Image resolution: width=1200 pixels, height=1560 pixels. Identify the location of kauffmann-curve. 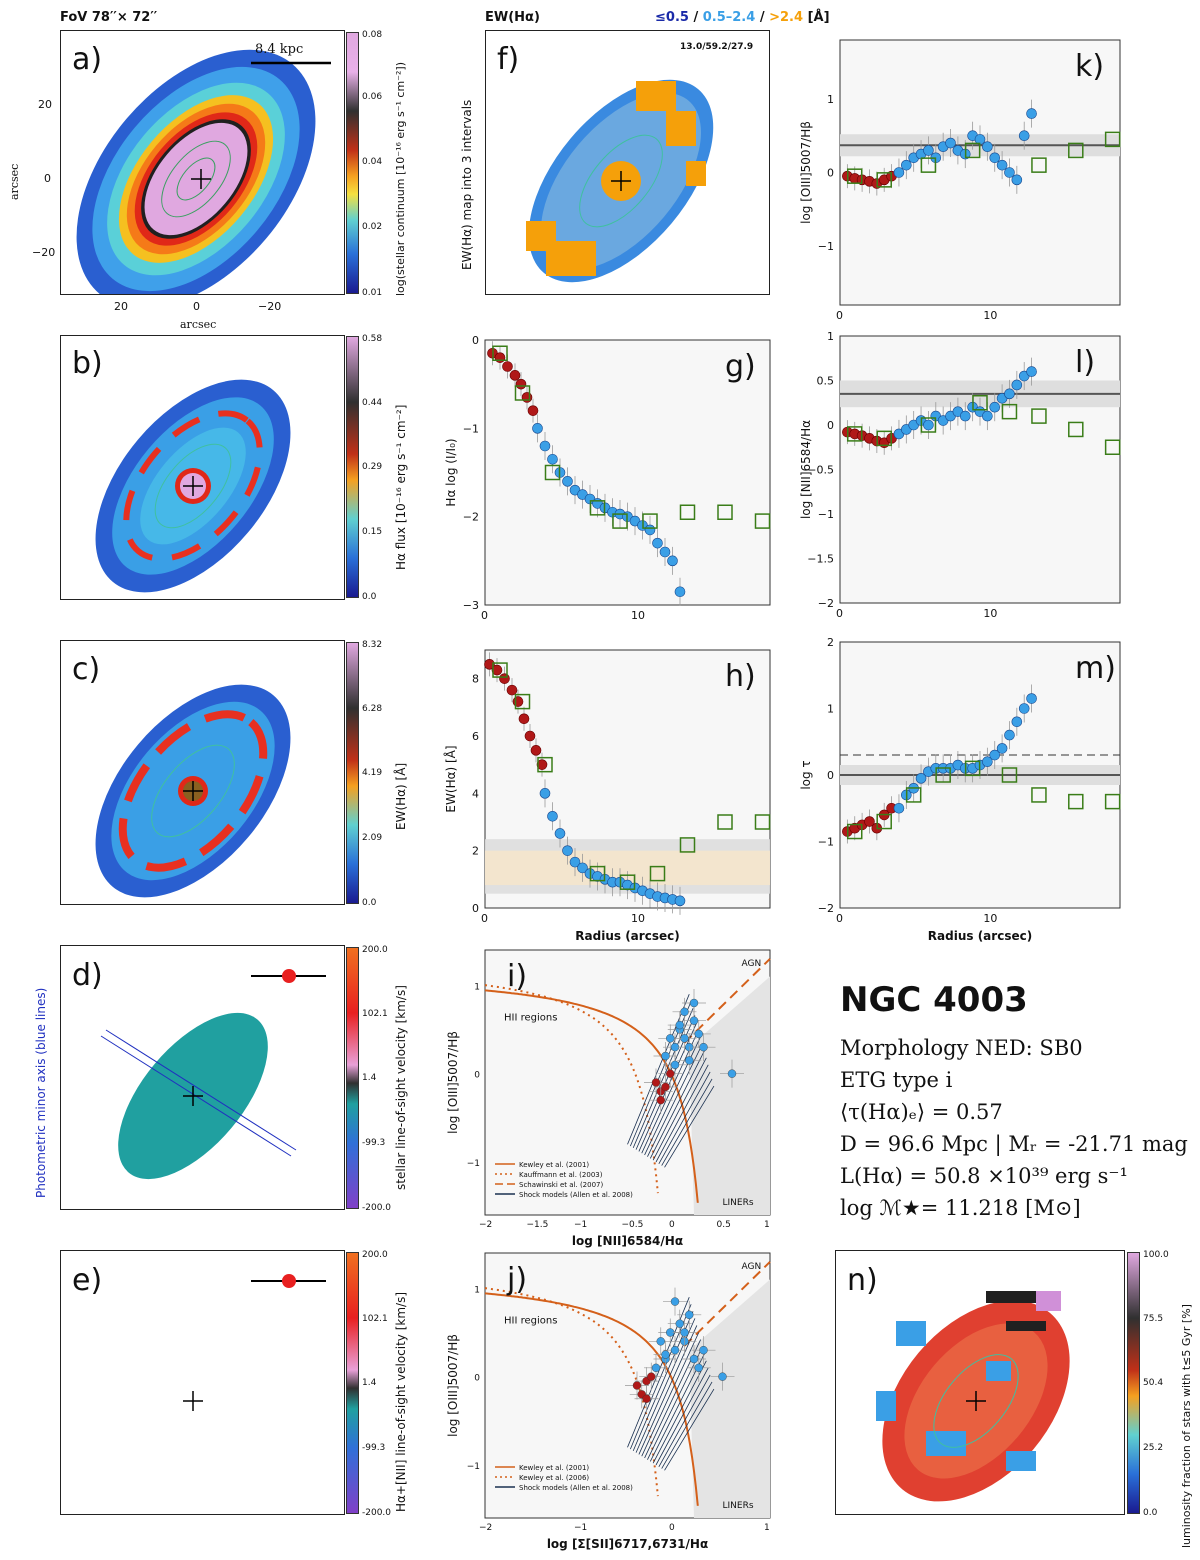
(571, 1392).